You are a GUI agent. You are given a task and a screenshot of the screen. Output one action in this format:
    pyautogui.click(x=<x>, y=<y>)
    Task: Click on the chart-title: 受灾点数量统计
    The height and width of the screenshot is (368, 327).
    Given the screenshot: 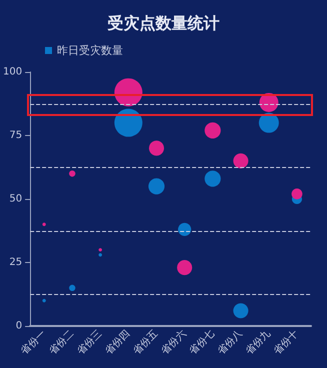 What is the action you would take?
    pyautogui.click(x=163, y=23)
    